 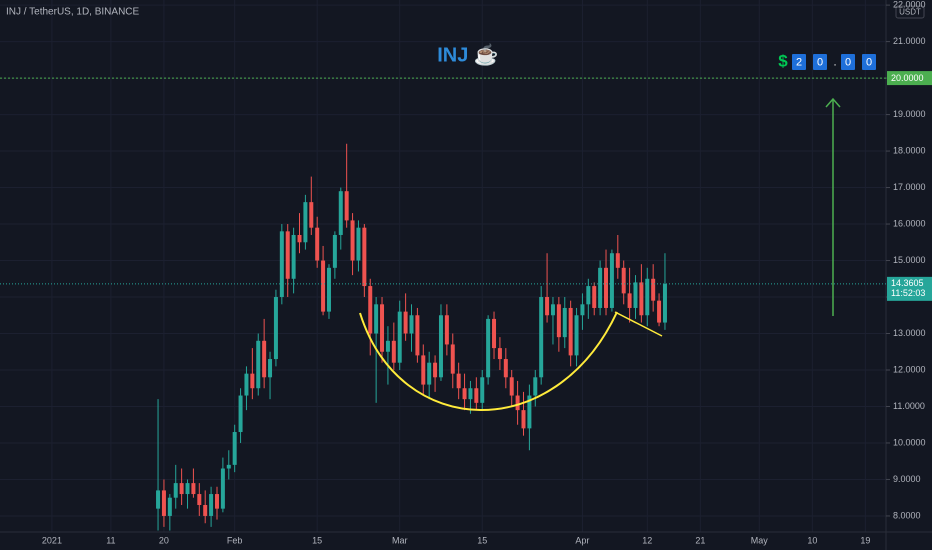 I want to click on x-tick-label: May, so click(x=760, y=540).